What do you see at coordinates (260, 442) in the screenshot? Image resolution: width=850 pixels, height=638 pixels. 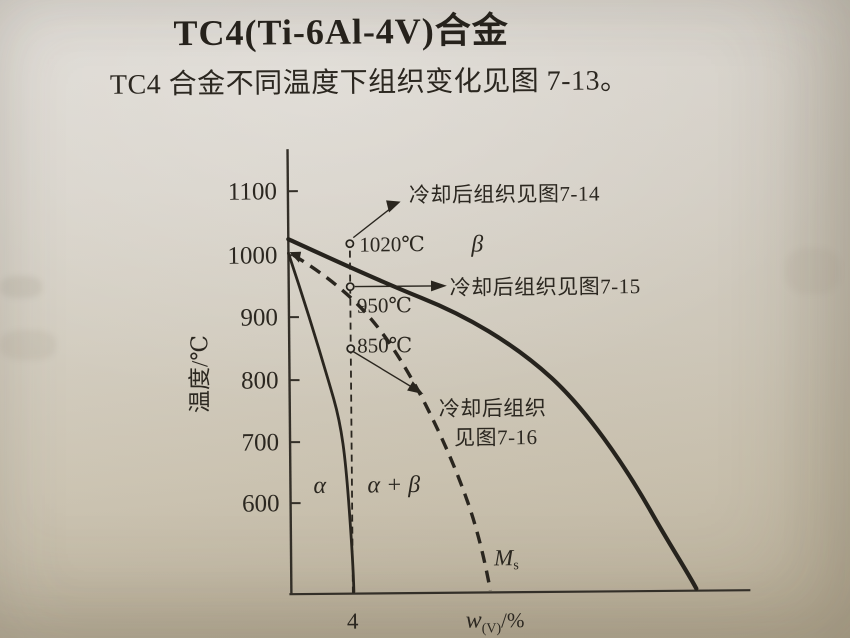 I see `y-tick-700: 700` at bounding box center [260, 442].